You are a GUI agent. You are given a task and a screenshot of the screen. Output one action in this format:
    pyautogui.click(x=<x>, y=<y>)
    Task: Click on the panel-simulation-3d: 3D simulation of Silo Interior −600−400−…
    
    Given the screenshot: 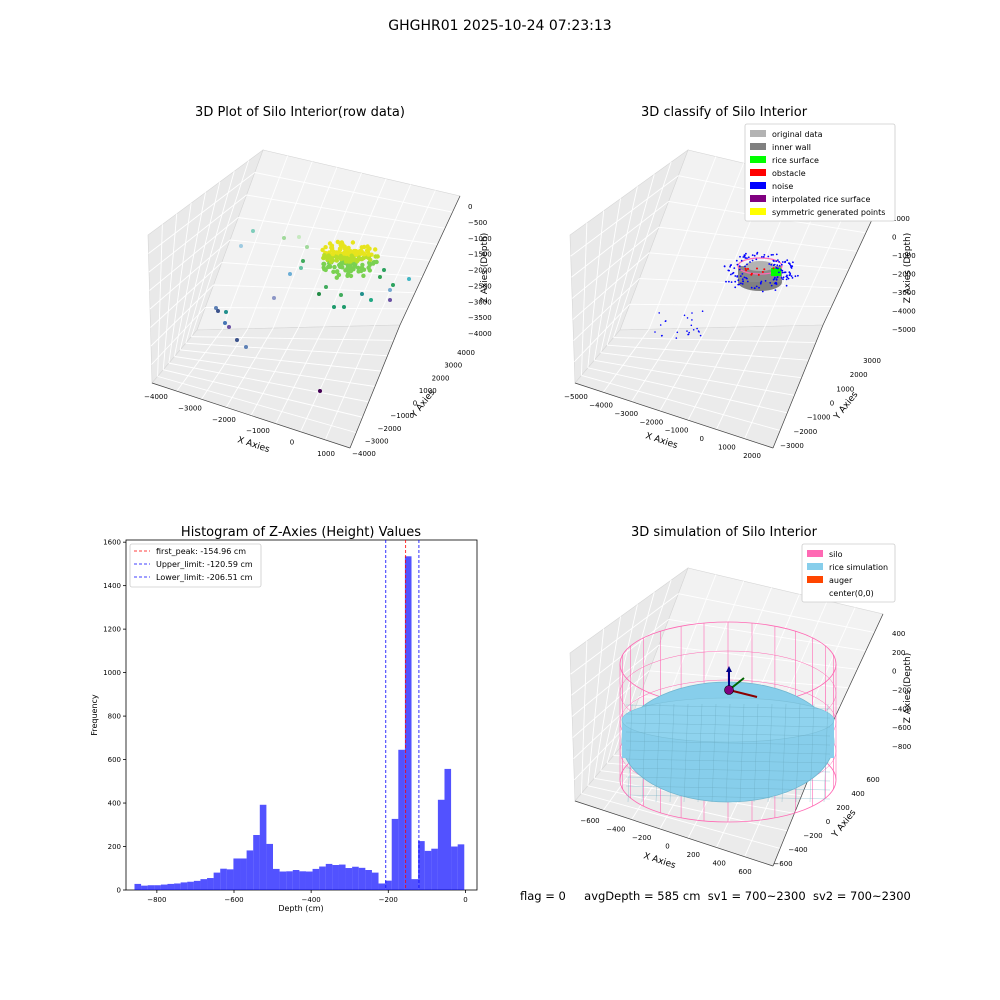 What is the action you would take?
    pyautogui.click(x=741, y=700)
    